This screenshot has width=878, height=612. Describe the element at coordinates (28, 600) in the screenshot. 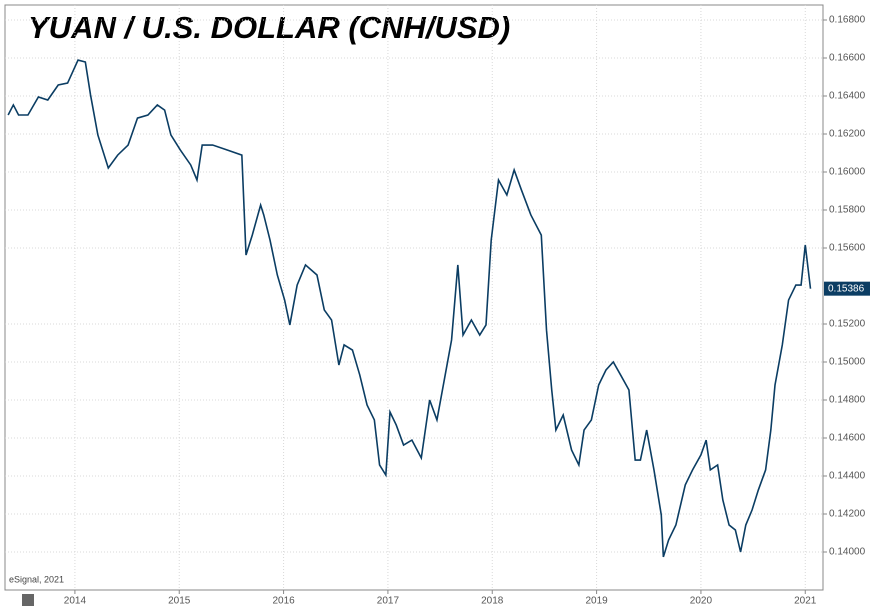

I see `icon` at that location.